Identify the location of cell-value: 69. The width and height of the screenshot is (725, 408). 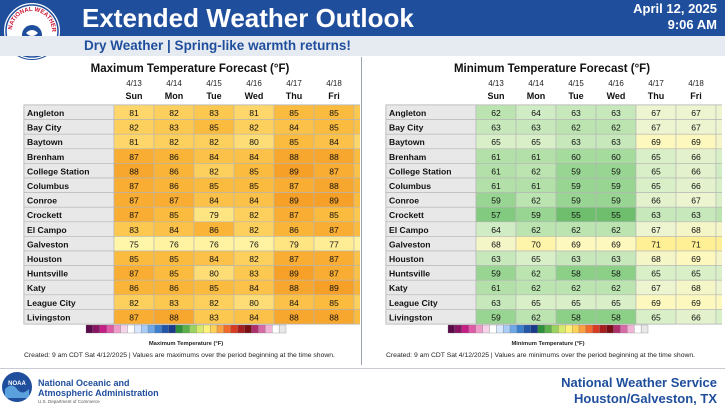
(696, 303).